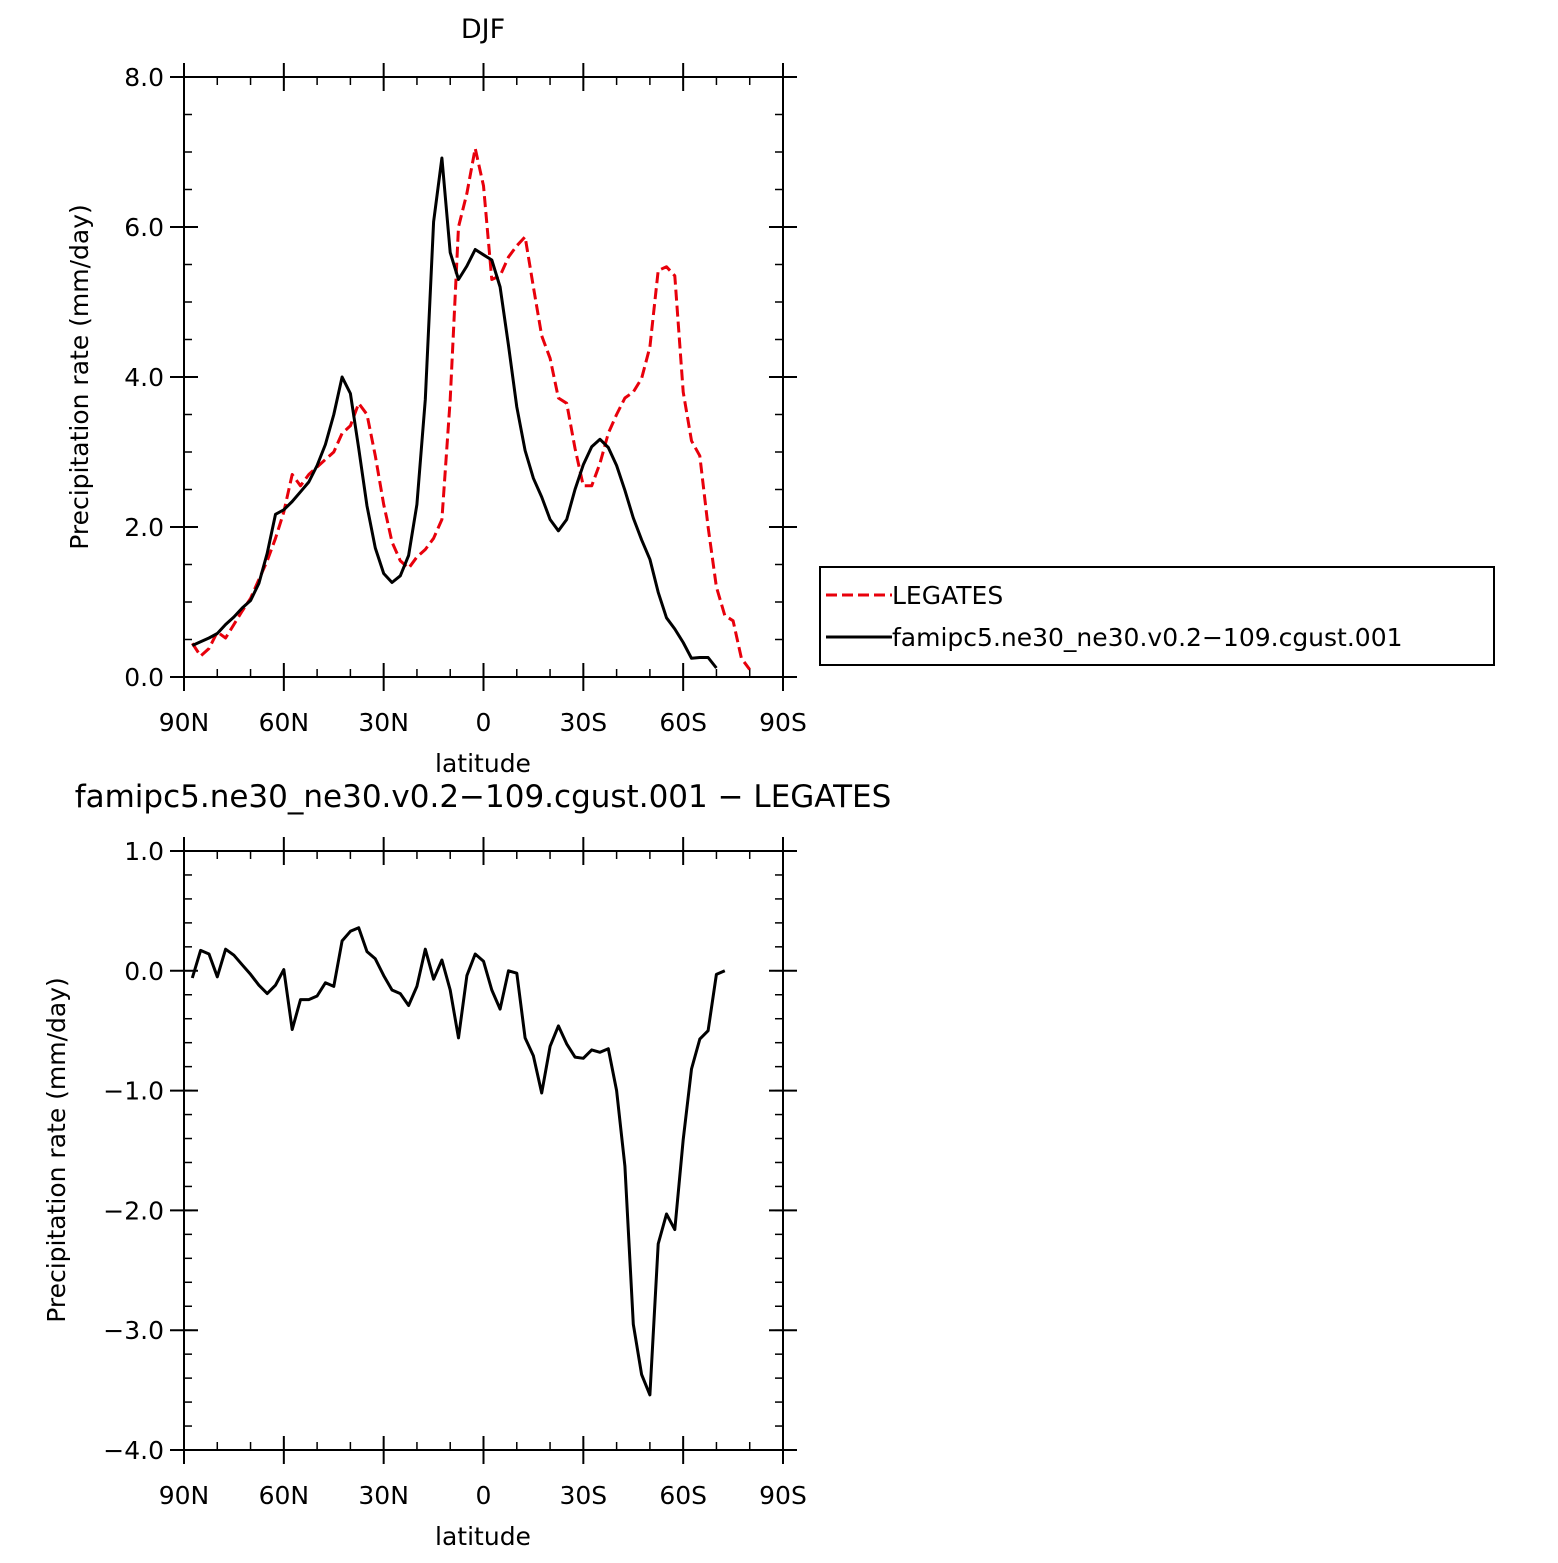 The height and width of the screenshot is (1563, 1558). I want to click on top-y-axis-label: Precipitation rate (mm/day), so click(79, 377).